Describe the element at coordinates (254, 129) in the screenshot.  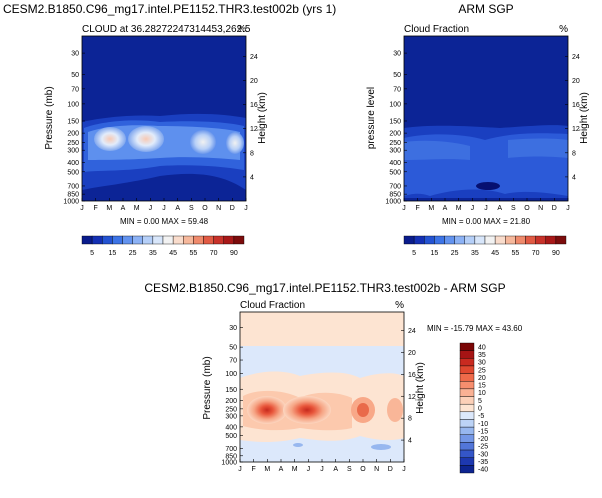
I see `height-tick-label: 12` at that location.